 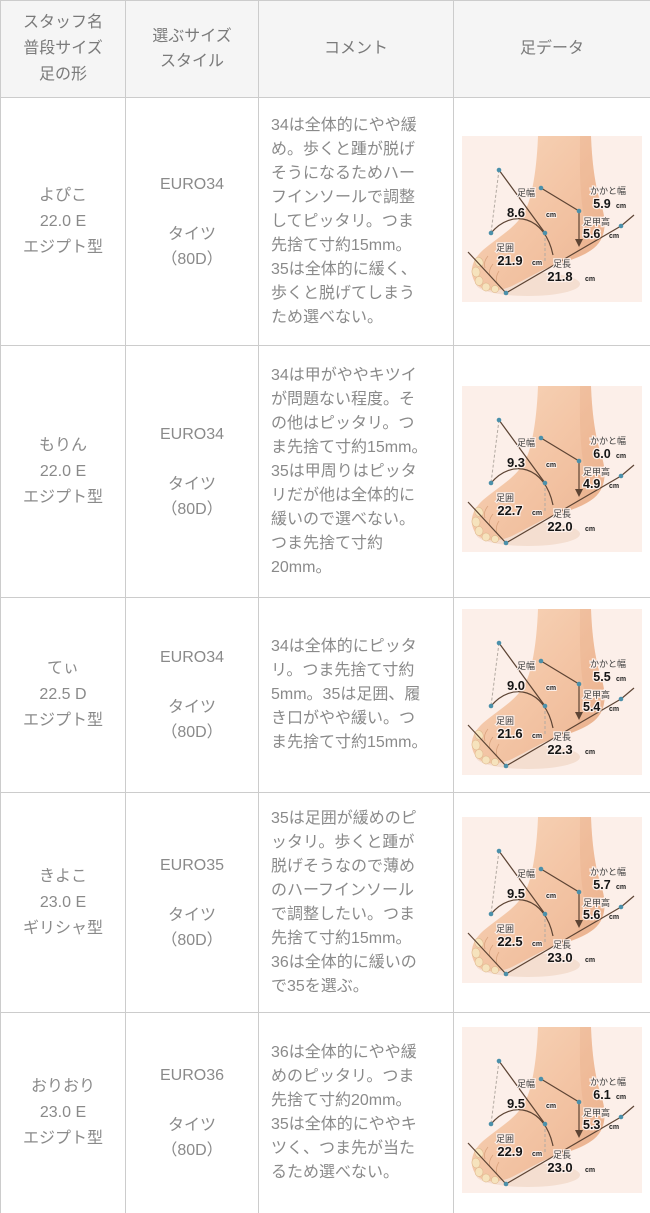 What do you see at coordinates (591, 234) in the screenshot?
I see `instep-value: 5.6` at bounding box center [591, 234].